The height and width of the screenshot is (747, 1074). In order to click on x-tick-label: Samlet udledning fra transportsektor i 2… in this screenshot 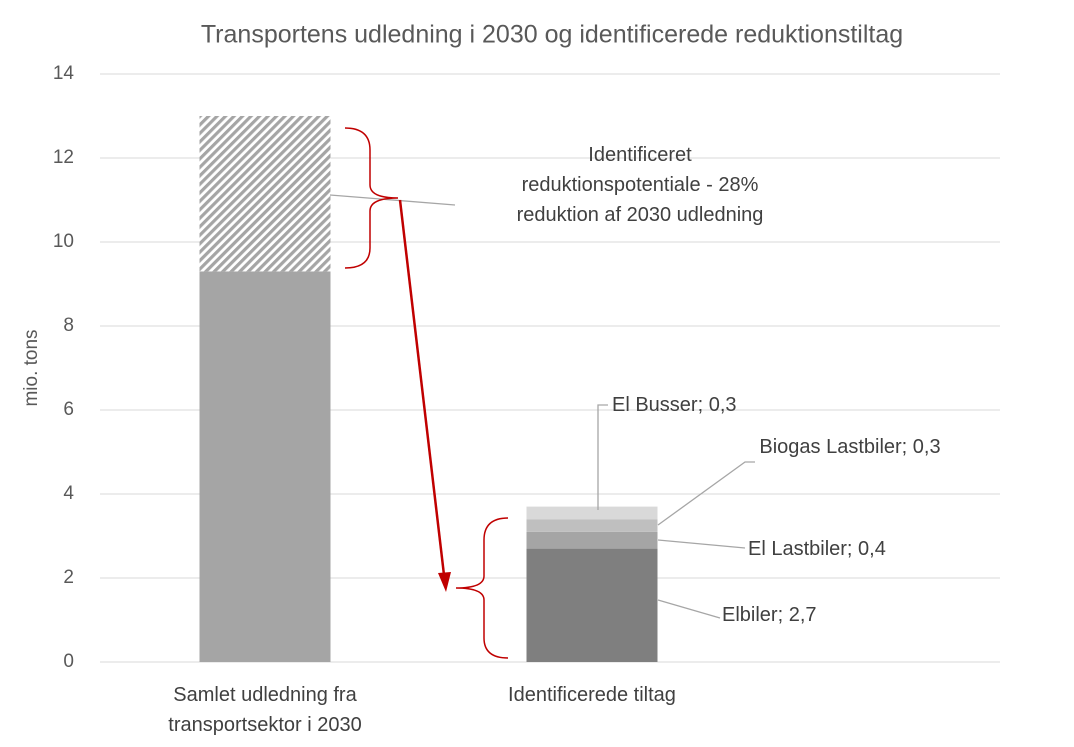, I will do `click(265, 710)`.